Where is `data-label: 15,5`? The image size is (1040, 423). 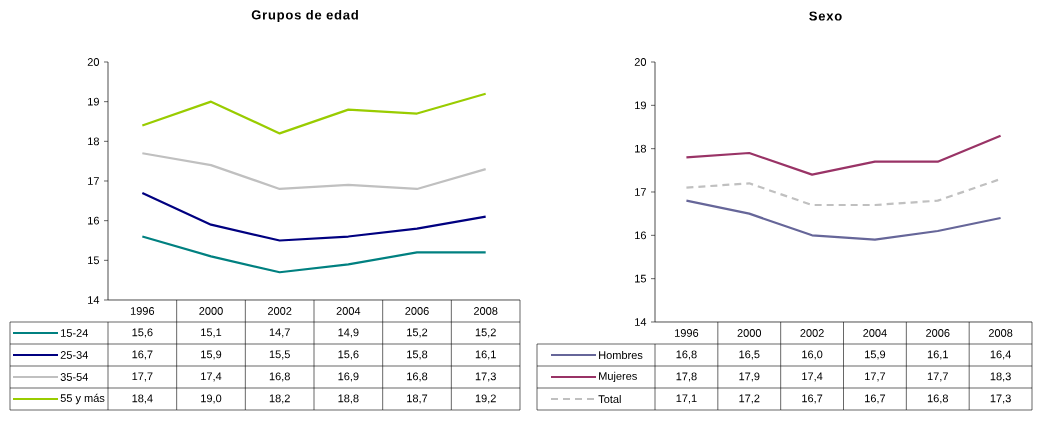
data-label: 15,5 is located at coordinates (279, 355).